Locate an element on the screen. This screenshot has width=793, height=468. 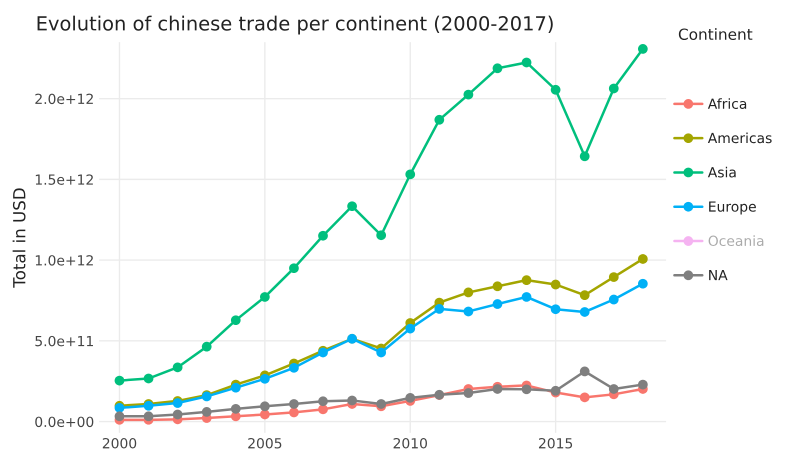
y-tick-label: 0.0e+00 is located at coordinates (64, 422).